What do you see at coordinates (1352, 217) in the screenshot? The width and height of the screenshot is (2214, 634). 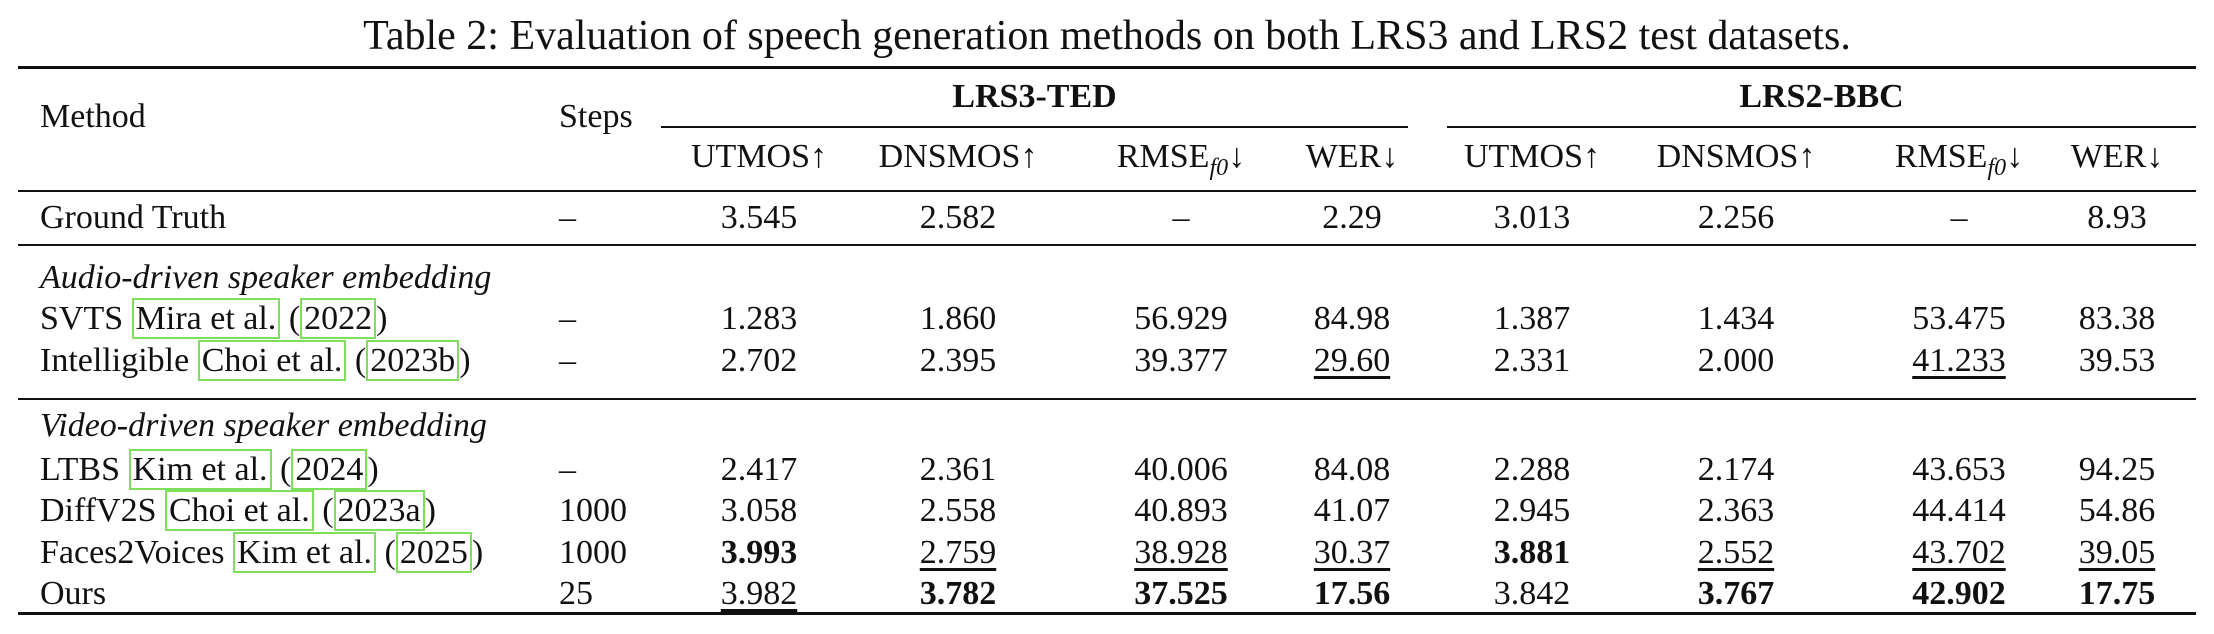 I see `ground-truth-value: 2.29` at bounding box center [1352, 217].